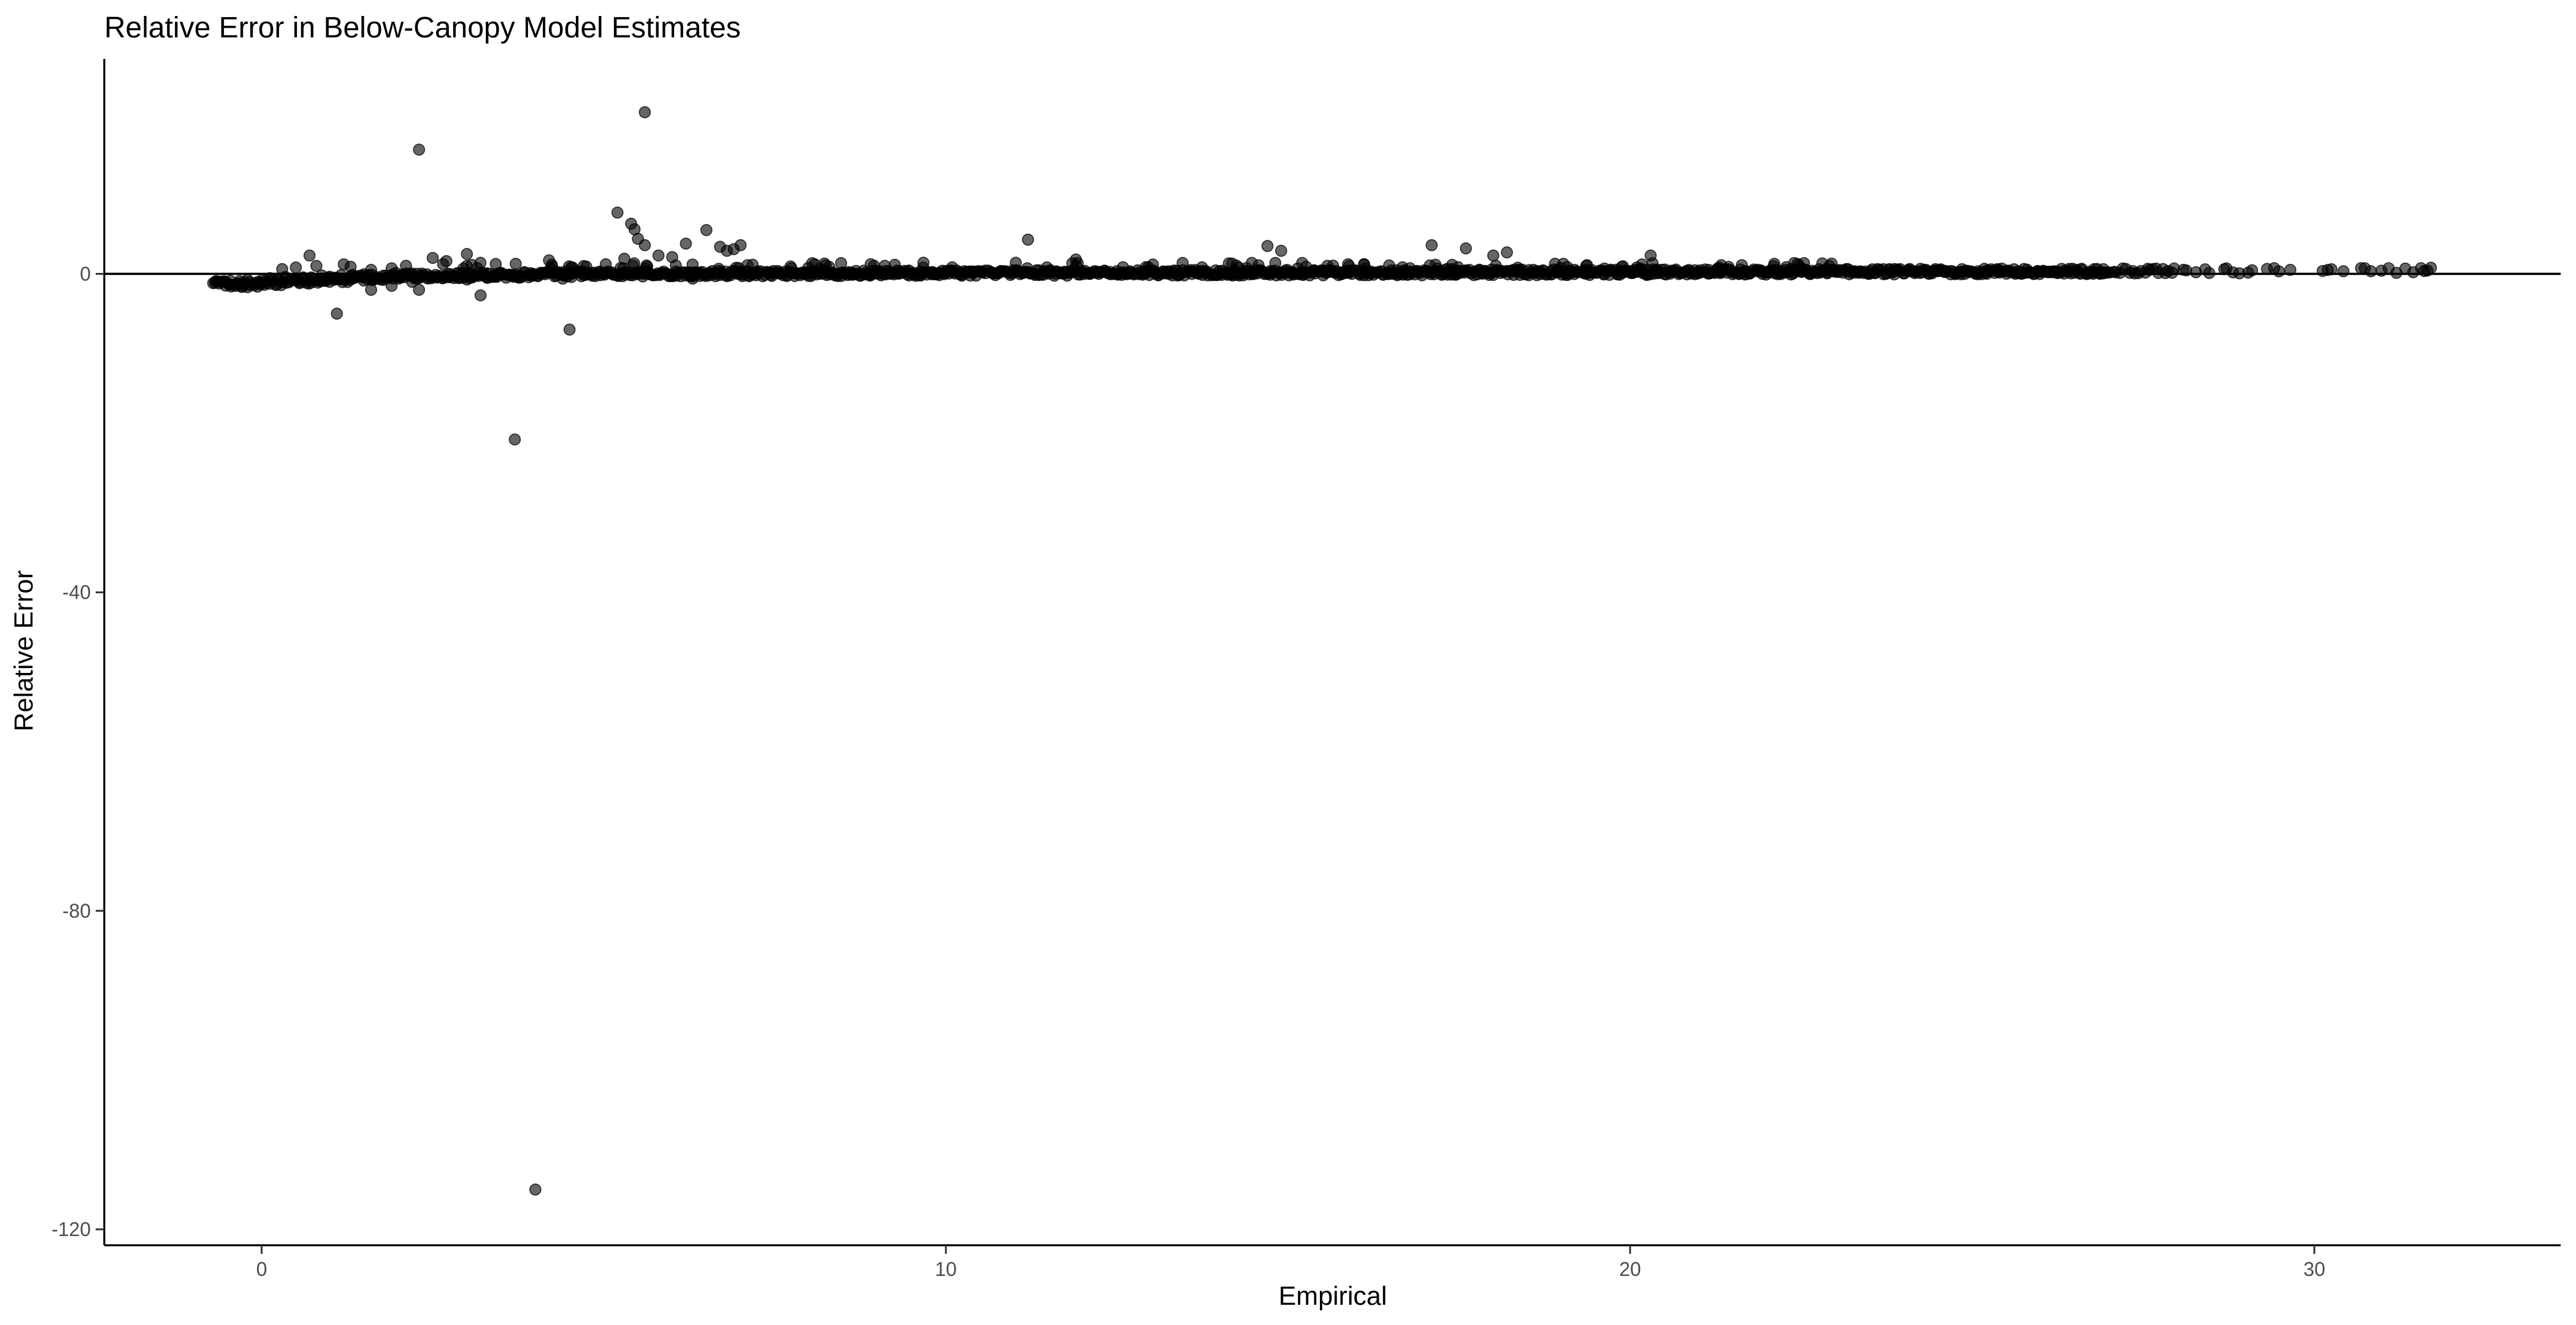  What do you see at coordinates (24, 651) in the screenshot?
I see `y-axis-title: Relative Error` at bounding box center [24, 651].